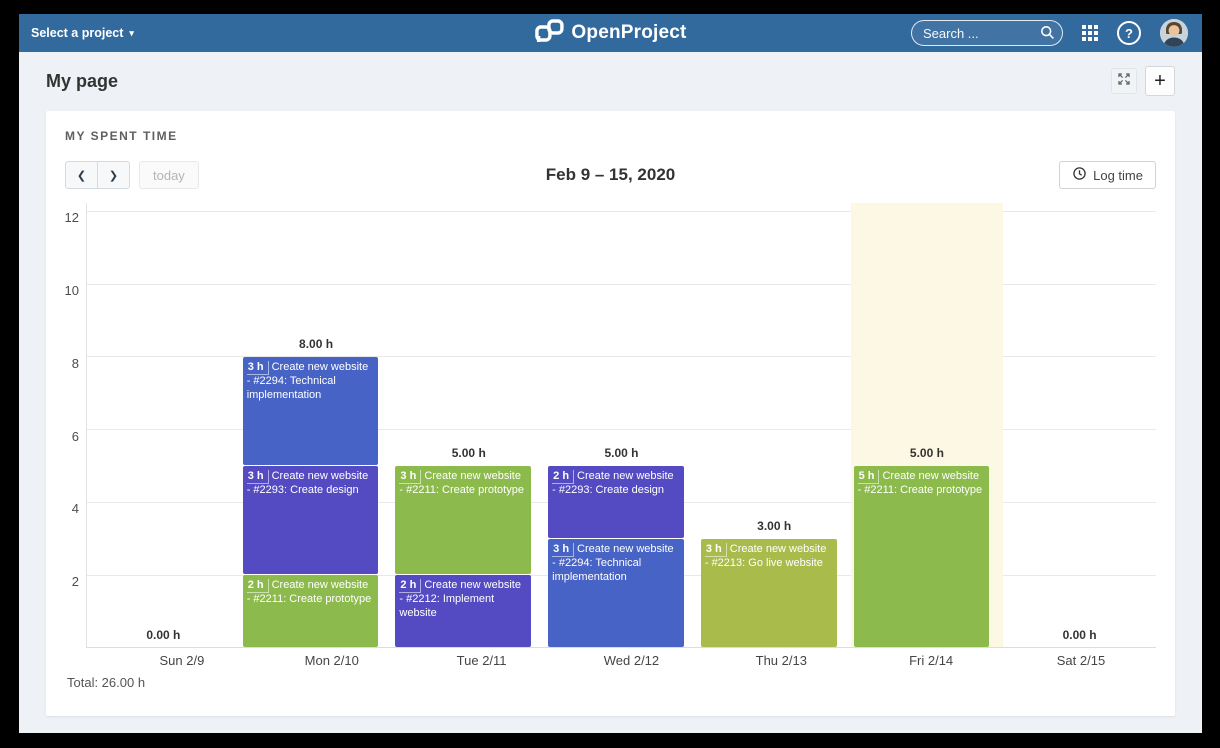 This screenshot has width=1220, height=748. Describe the element at coordinates (781, 660) in the screenshot. I see `day-header-label: Thu 2/13` at that location.